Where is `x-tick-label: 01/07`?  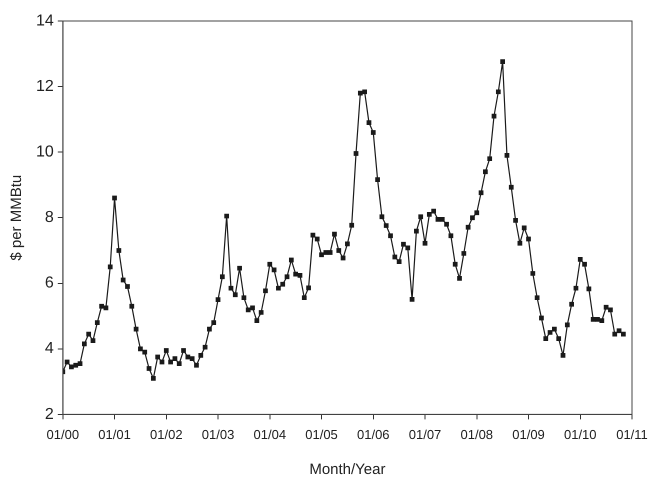
x-tick-label: 01/07 is located at coordinates (425, 434).